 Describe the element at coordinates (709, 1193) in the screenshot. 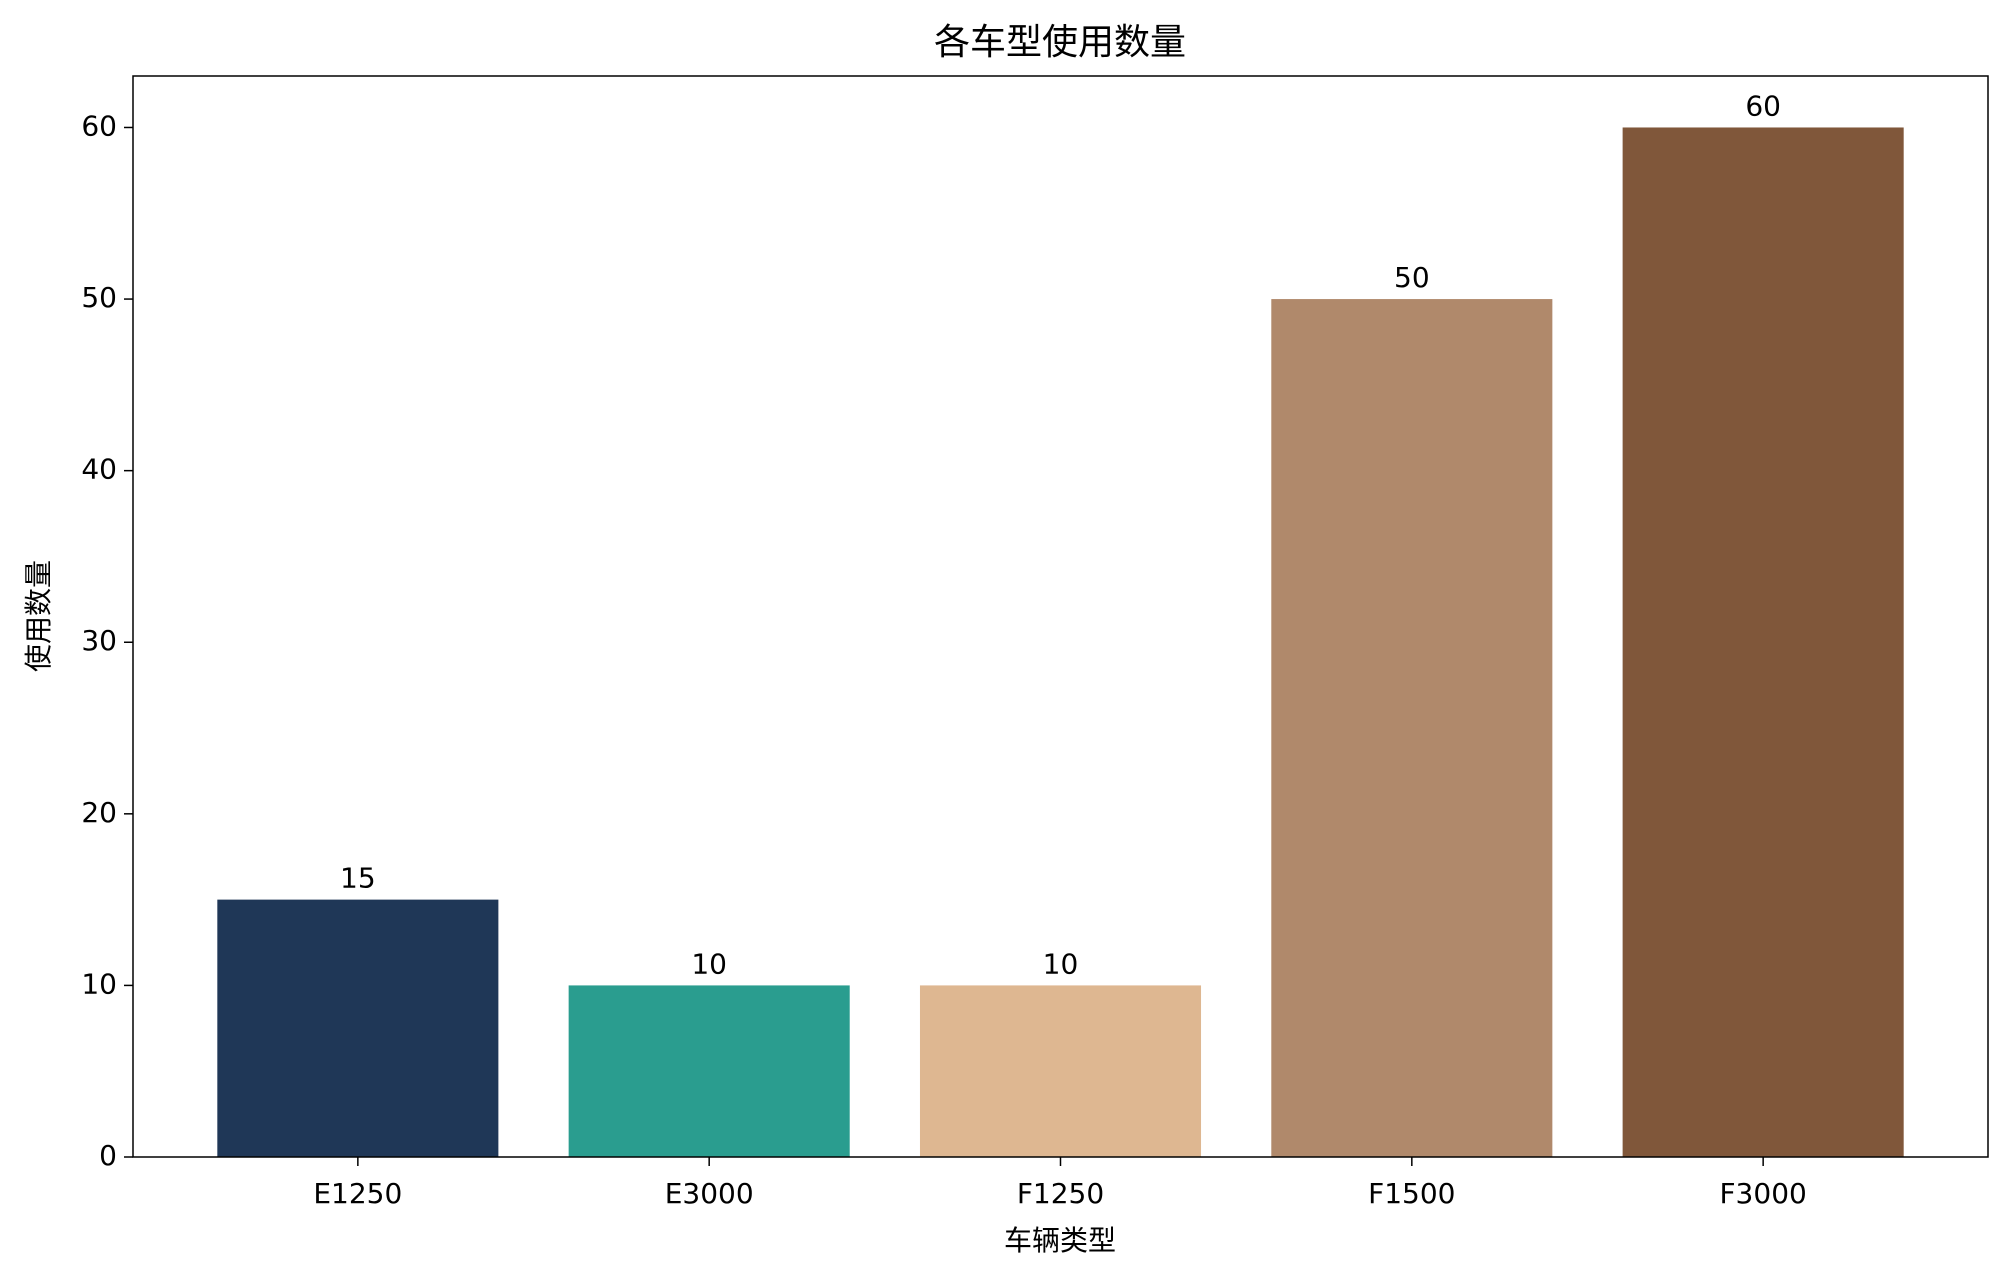

I see `x-tick-label: E3000` at that location.